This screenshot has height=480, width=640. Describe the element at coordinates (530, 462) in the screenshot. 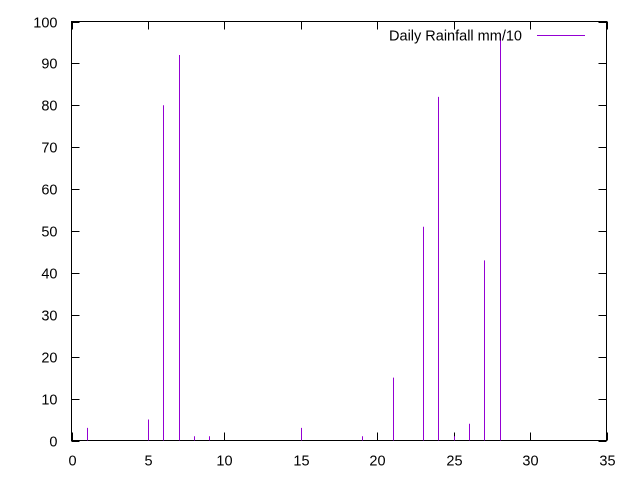

I see `x-tick-label: 30` at that location.